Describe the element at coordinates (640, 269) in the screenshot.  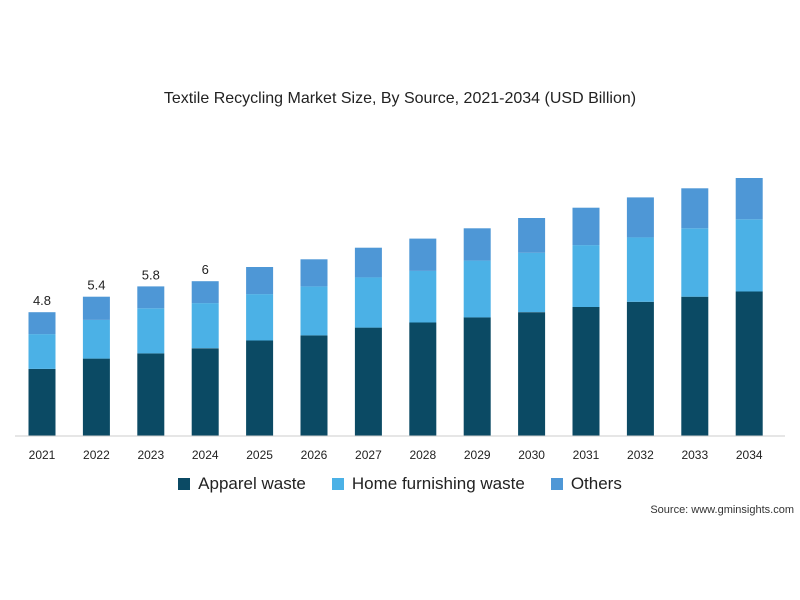
I see `bar-segment-home-furnishing-waste-2032` at that location.